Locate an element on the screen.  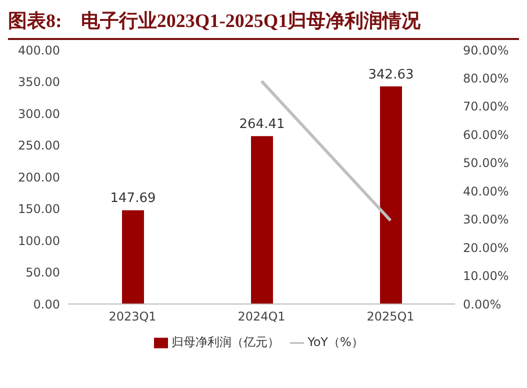
legend-label: 归母净利润（亿元） is located at coordinates (226, 342).